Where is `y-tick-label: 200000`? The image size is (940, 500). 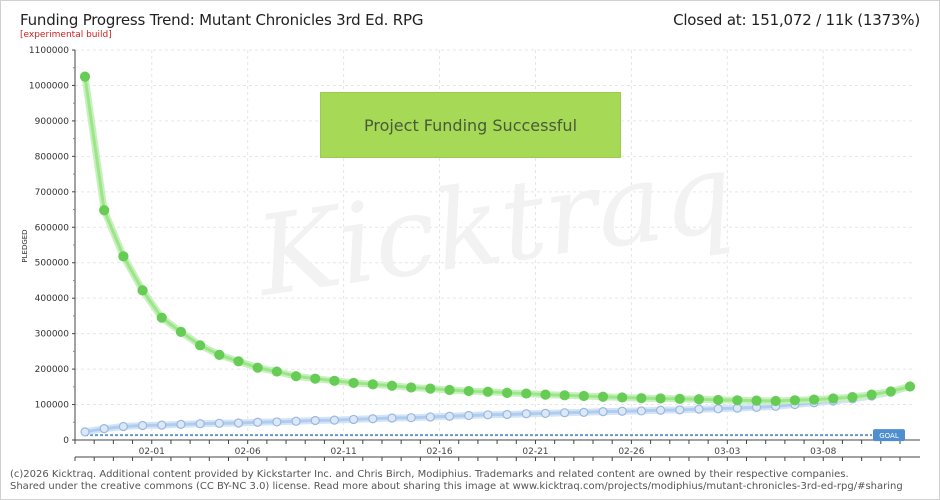
y-tick-label: 200000 is located at coordinates (52, 370).